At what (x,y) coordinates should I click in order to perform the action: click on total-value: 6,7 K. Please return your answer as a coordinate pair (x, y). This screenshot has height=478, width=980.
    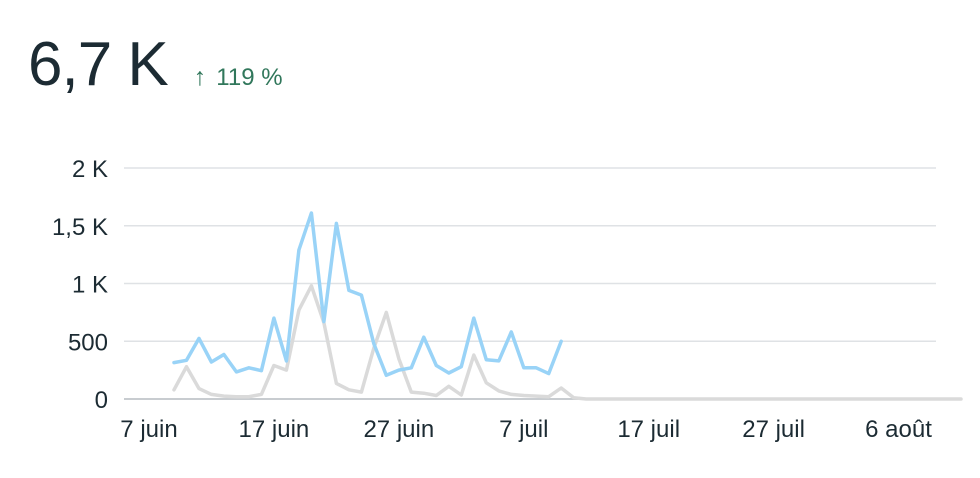
    Looking at the image, I should click on (98, 64).